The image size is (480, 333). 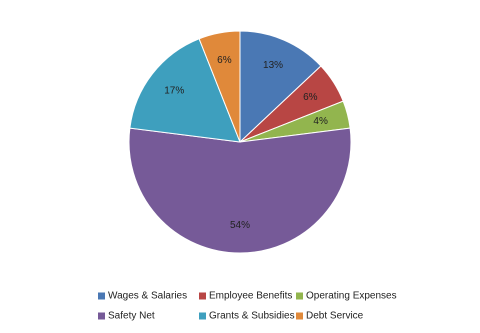 What do you see at coordinates (250, 296) in the screenshot?
I see `legend-label: Employee Benefits` at bounding box center [250, 296].